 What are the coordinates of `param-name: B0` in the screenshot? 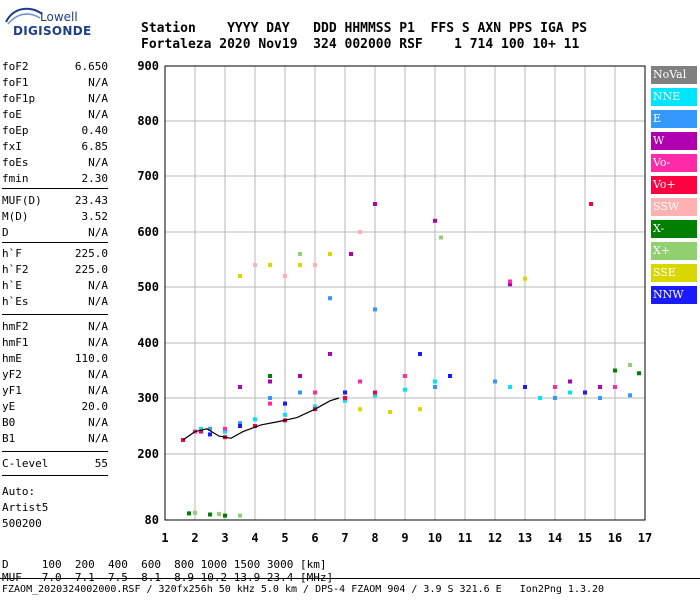 It's located at (9, 422).